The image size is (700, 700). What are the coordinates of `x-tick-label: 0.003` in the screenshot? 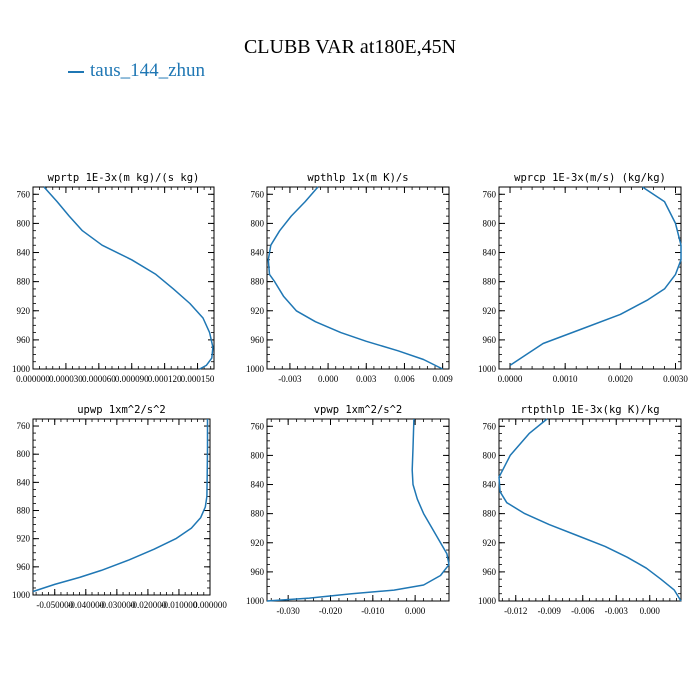 It's located at (366, 379).